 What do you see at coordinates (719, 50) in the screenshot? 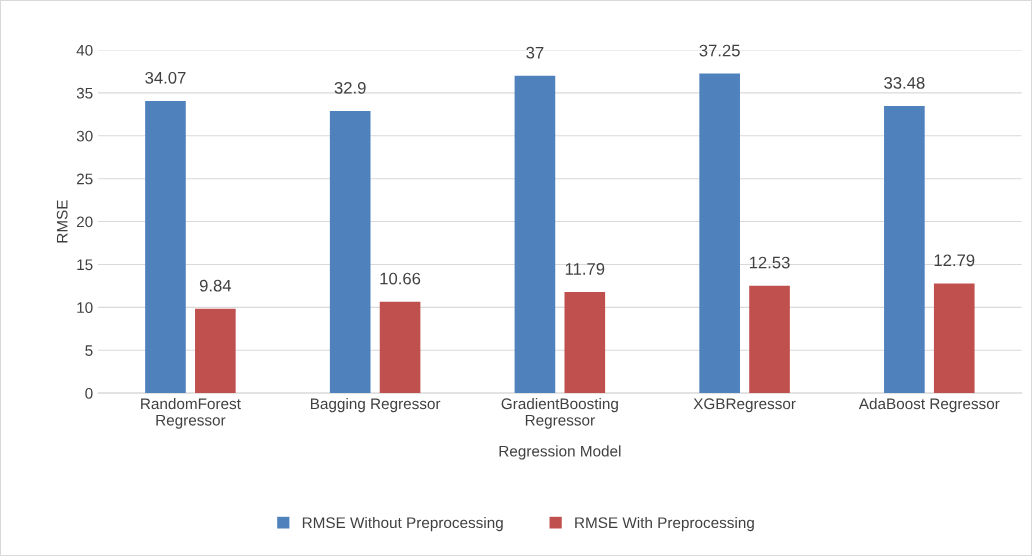
I see `data-label: 37.25` at bounding box center [719, 50].